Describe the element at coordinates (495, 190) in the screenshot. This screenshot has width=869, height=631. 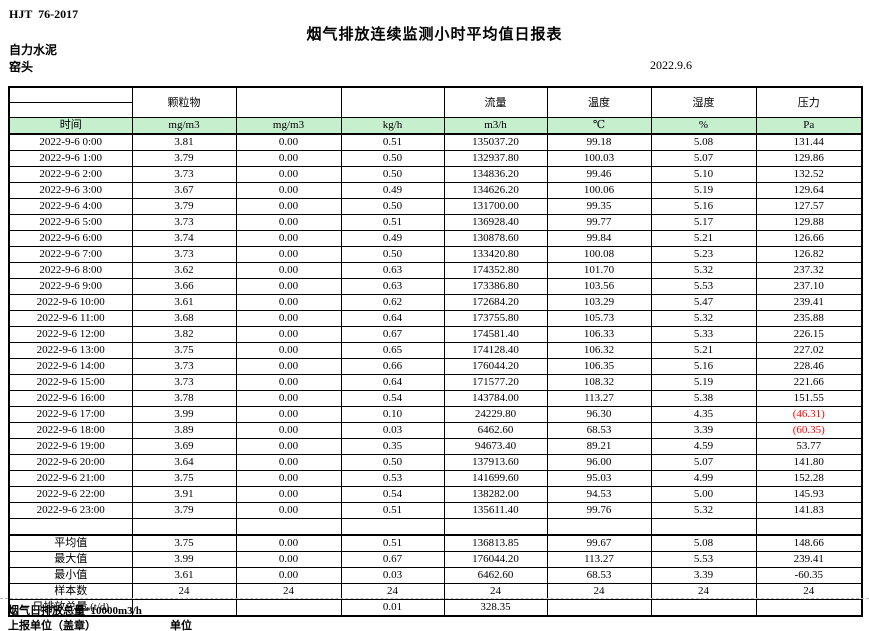
I see `value-cell: 134626.20` at that location.